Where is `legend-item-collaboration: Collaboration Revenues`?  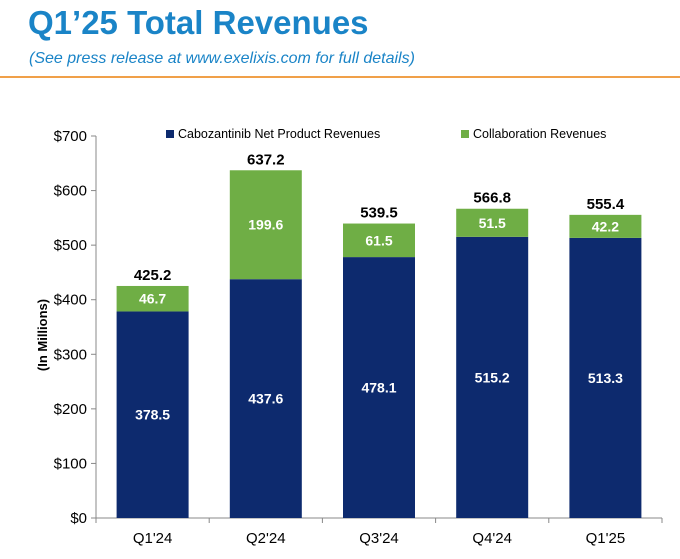 legend-item-collaboration: Collaboration Revenues is located at coordinates (539, 134).